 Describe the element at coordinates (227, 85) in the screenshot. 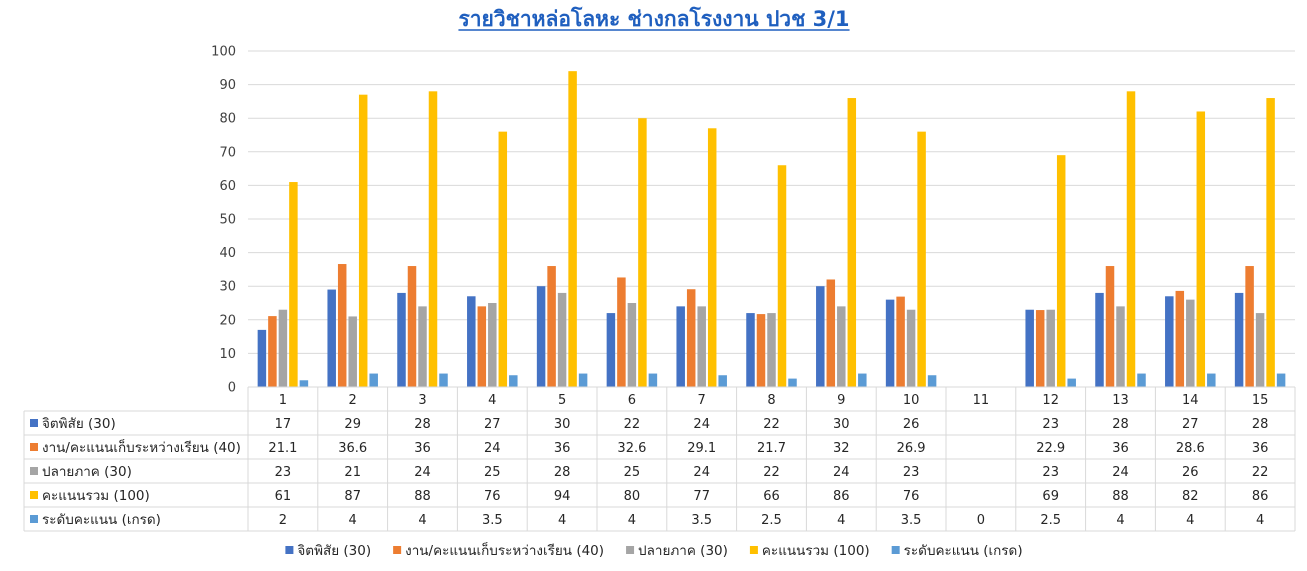

I see `y-tick-label: 90` at that location.